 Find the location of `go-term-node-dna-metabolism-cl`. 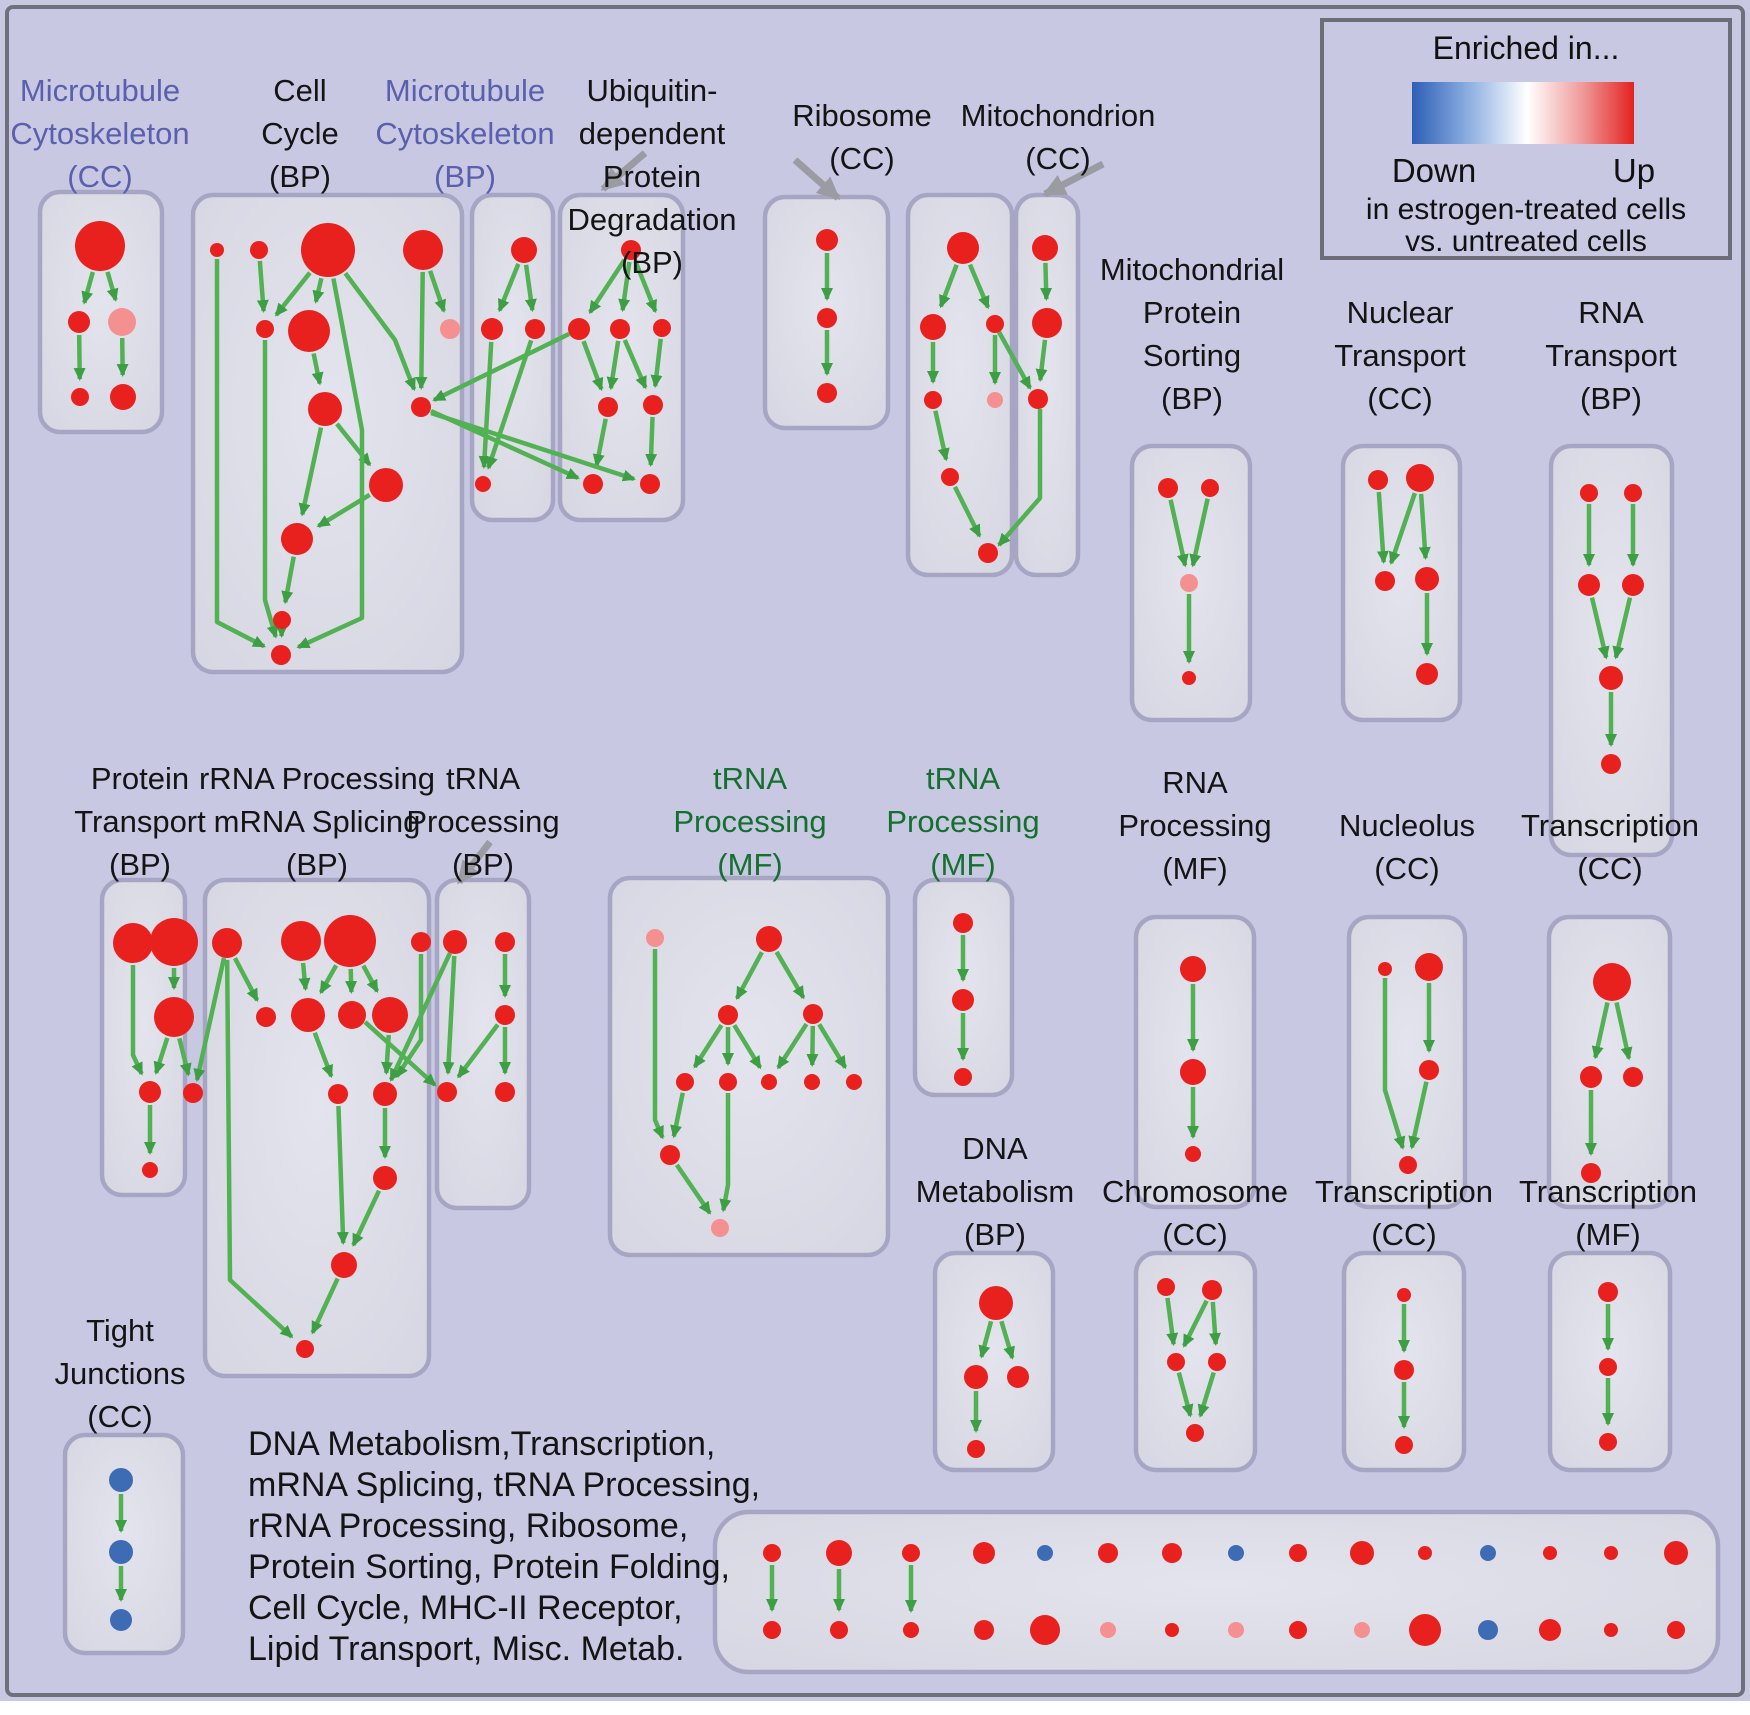

go-term-node-dna-metabolism-cl is located at coordinates (976, 1377).